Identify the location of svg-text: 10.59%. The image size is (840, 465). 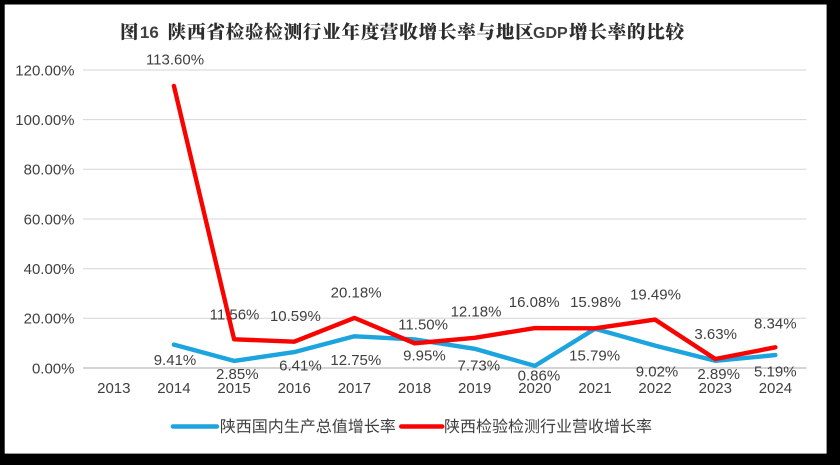
(295, 316).